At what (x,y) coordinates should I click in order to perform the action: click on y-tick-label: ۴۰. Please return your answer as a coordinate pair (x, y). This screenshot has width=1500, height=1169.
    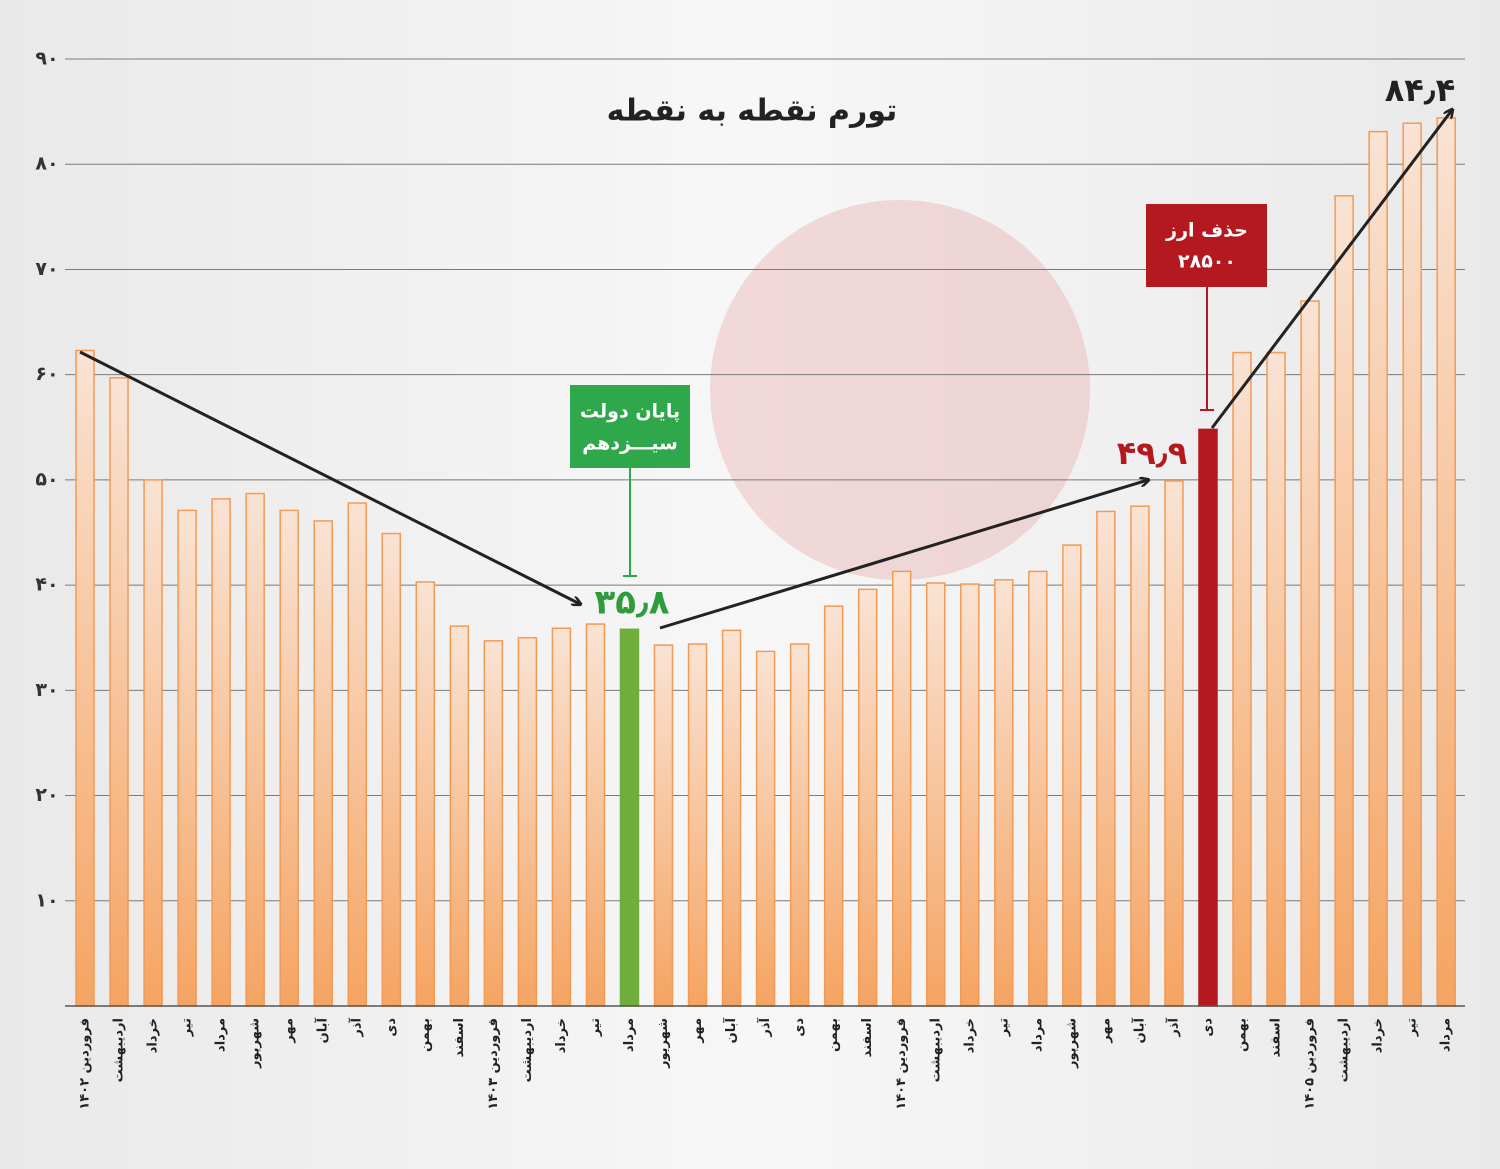
    Looking at the image, I should click on (46, 585).